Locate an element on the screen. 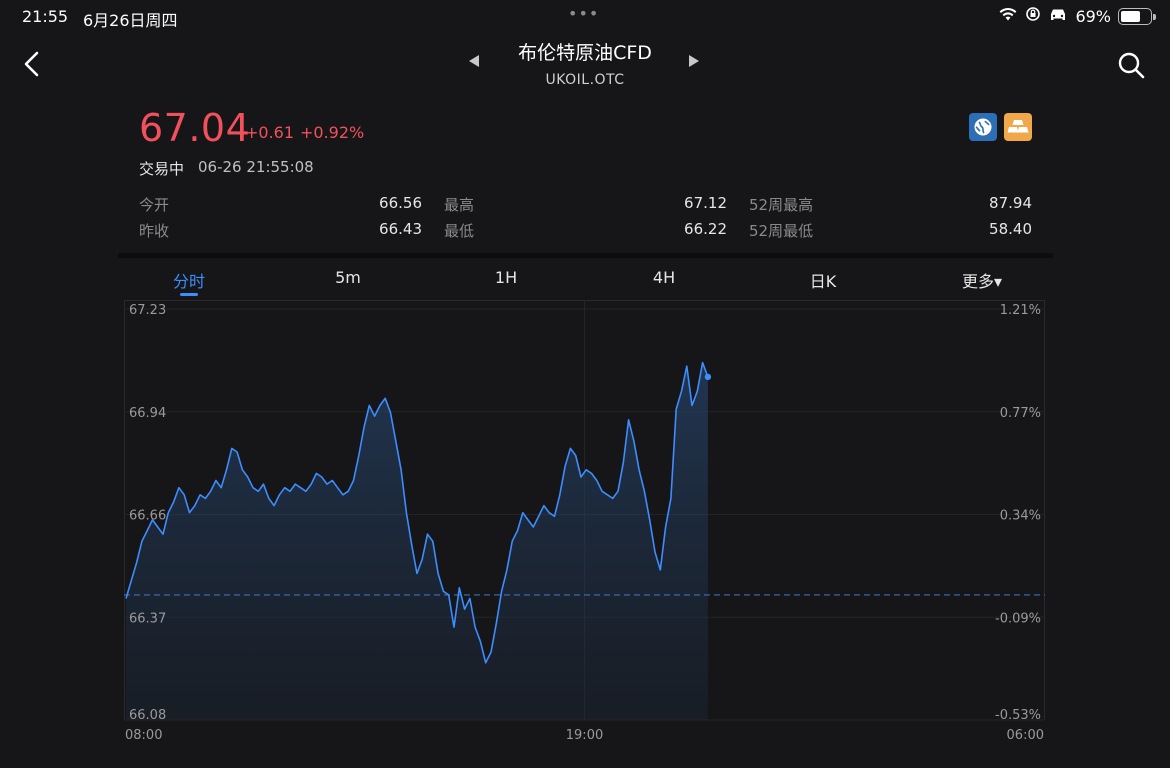  tab-5m: 5m is located at coordinates (348, 277).